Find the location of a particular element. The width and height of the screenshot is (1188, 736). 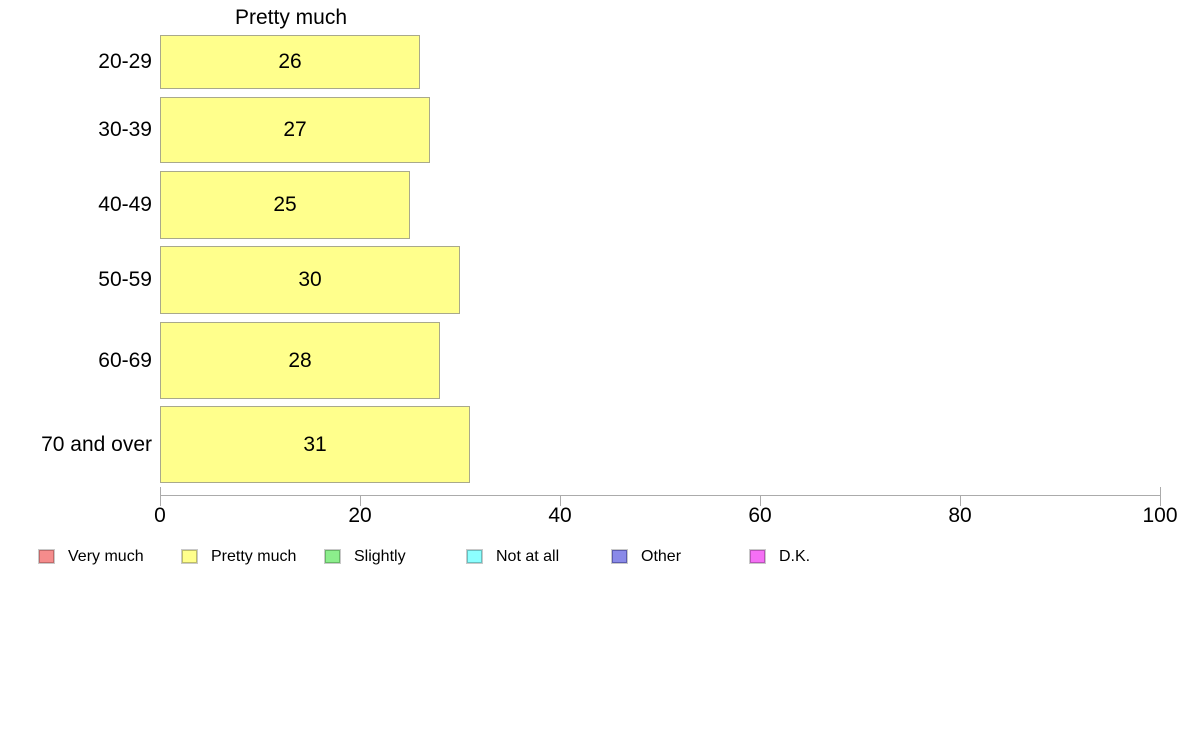

x-axis-tick-label: 20 is located at coordinates (360, 515).